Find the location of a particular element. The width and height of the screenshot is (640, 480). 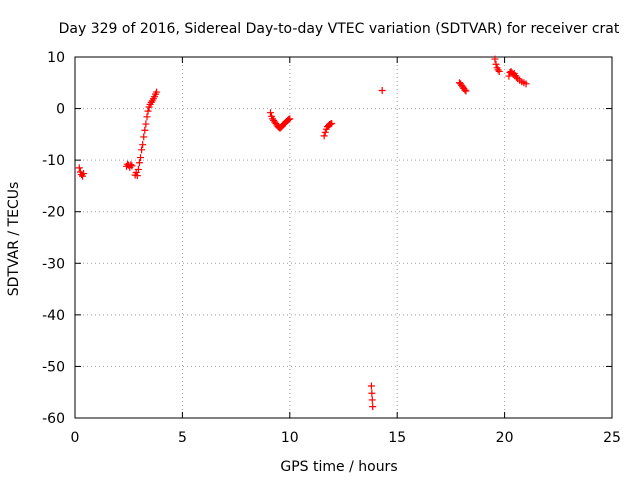

x-tick-label: 15 is located at coordinates (397, 438).